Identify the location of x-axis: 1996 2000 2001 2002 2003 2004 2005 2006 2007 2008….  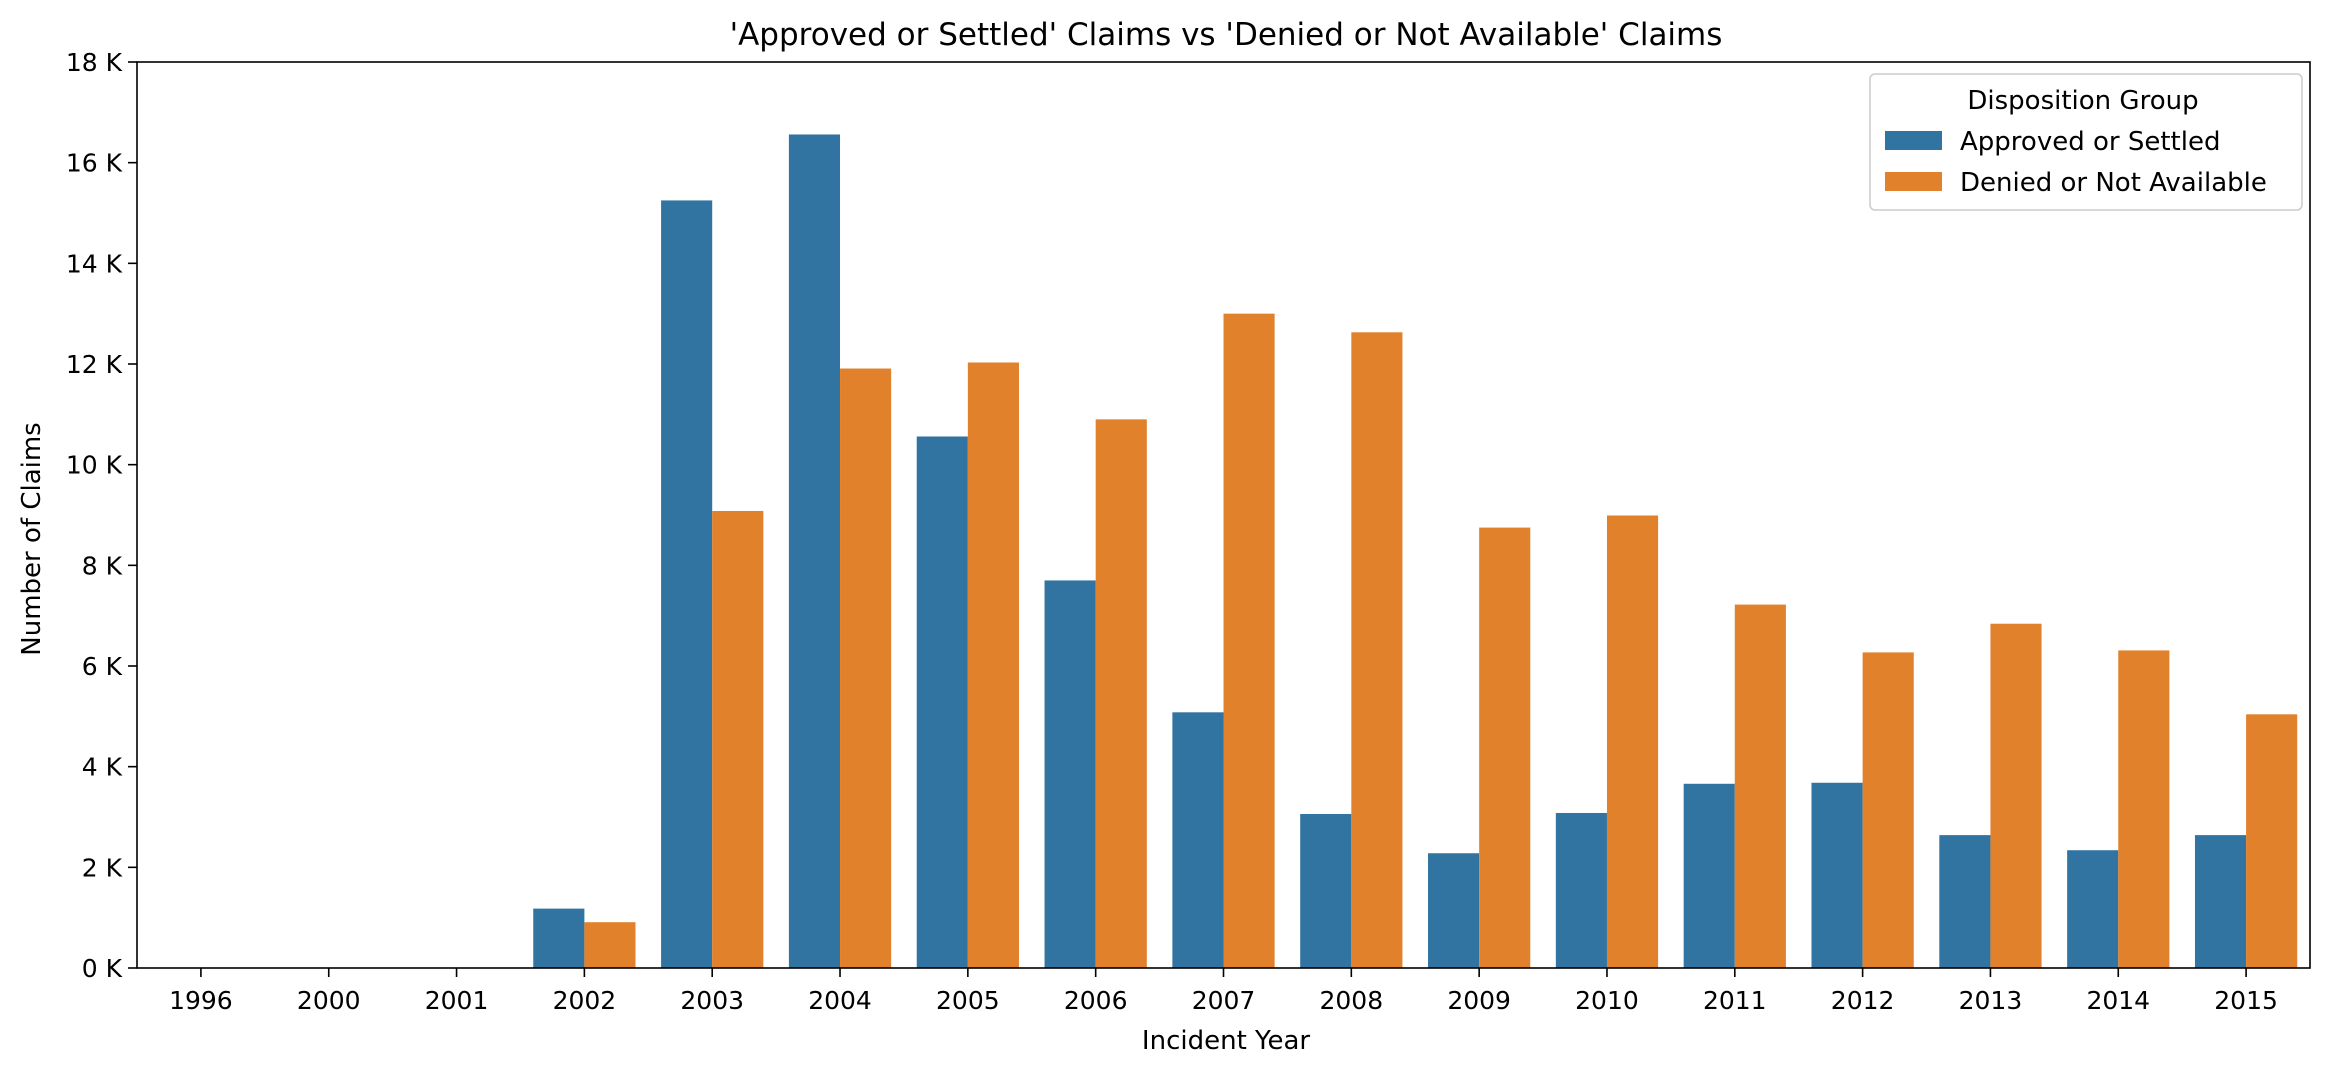
(1223, 991).